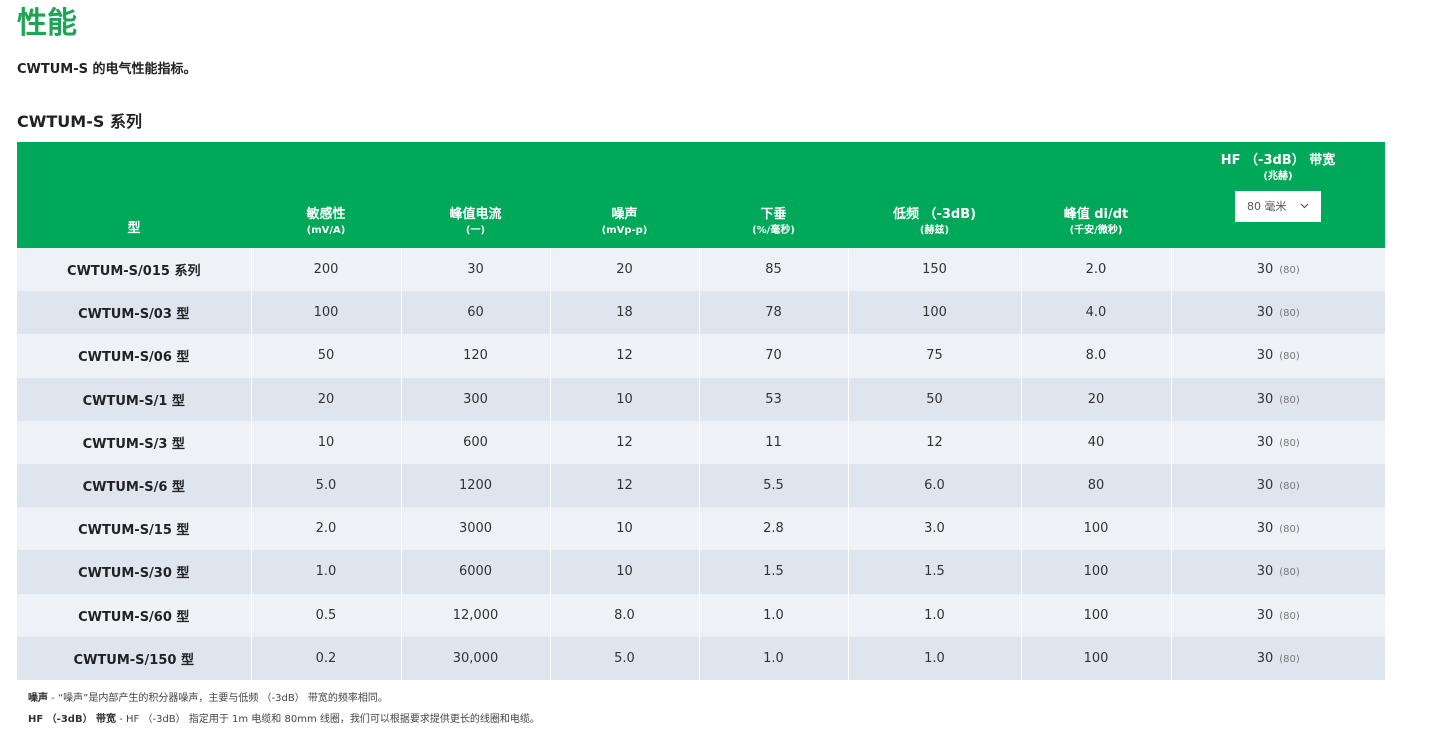  I want to click on cell-model: CWTUM-S/30 型, so click(134, 572).